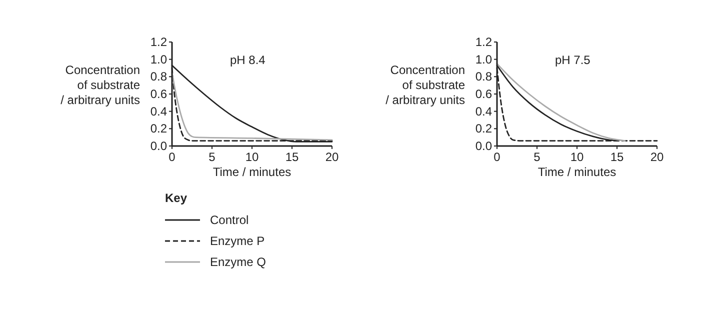 This screenshot has width=720, height=324. Describe the element at coordinates (238, 262) in the screenshot. I see `legend-label: Enzyme Q` at that location.